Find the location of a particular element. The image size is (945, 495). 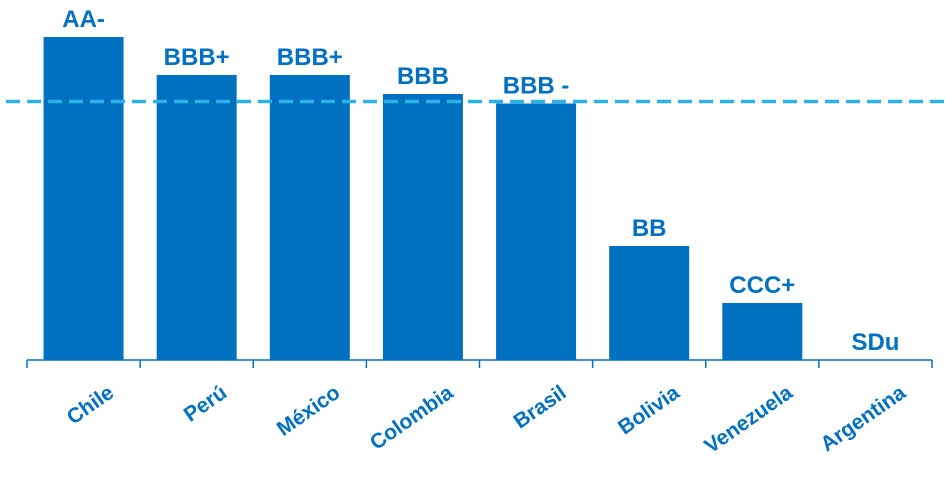

data-label-peru: BBB+ is located at coordinates (197, 57).